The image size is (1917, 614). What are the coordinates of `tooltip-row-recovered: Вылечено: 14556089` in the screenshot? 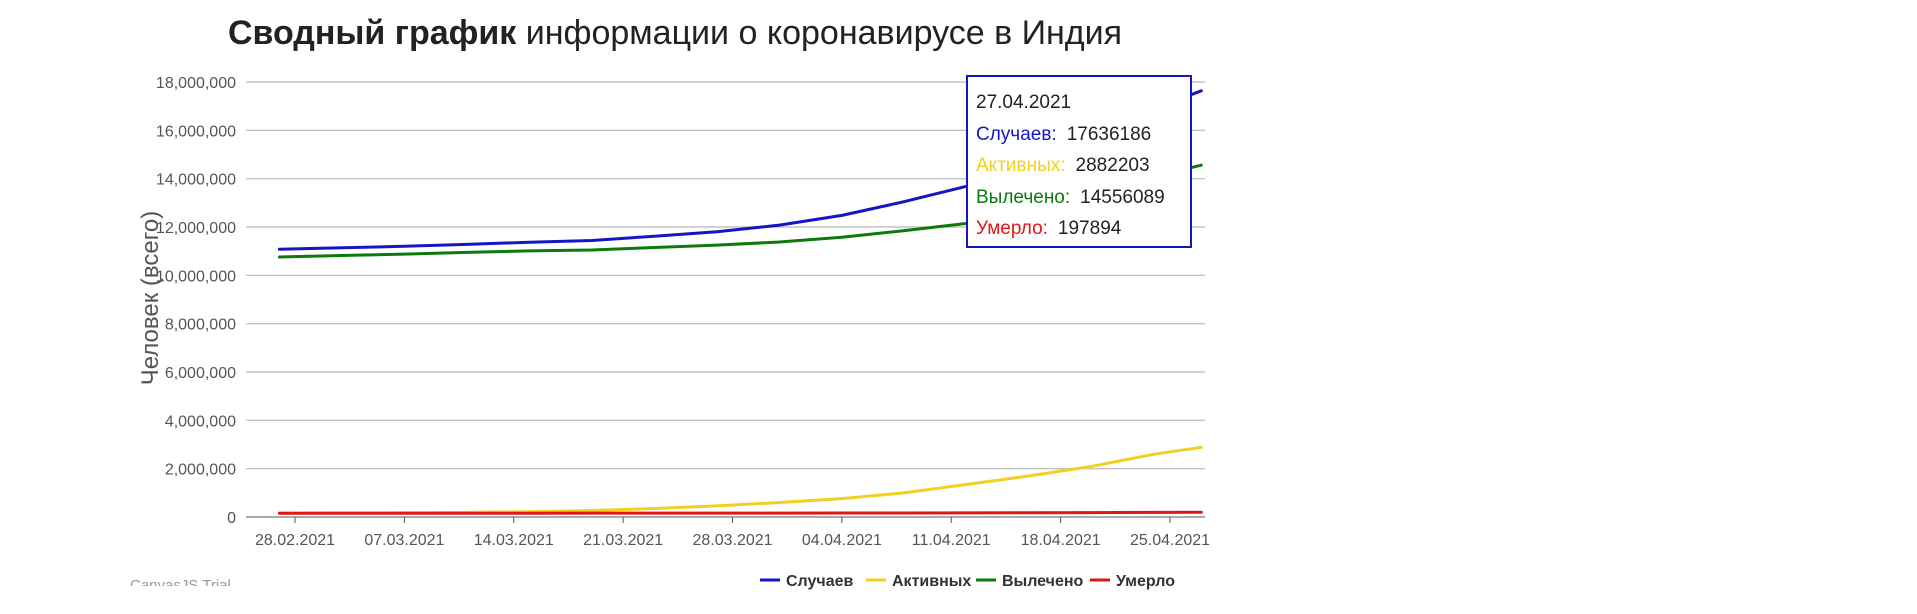 It's located at (1079, 198).